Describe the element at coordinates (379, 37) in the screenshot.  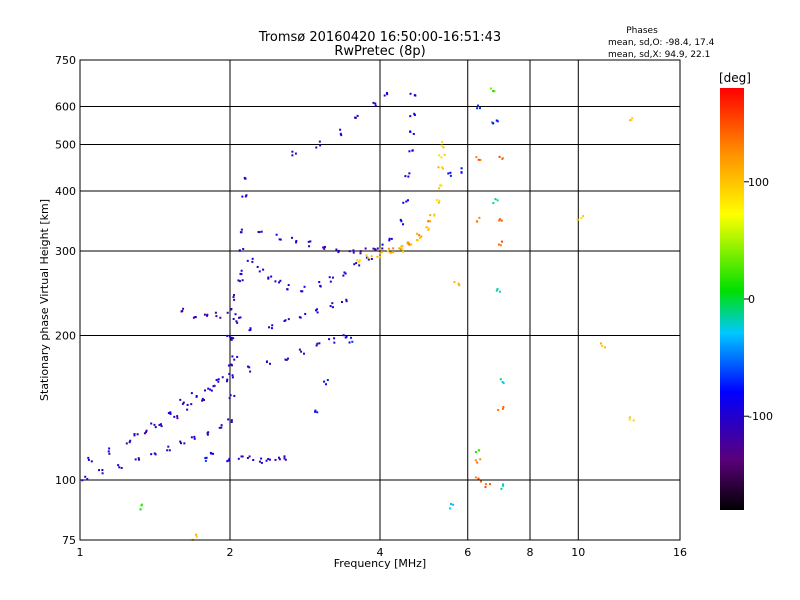
I see `chart-title: Tromsø 20160420 16:50:00-16:51:43` at that location.